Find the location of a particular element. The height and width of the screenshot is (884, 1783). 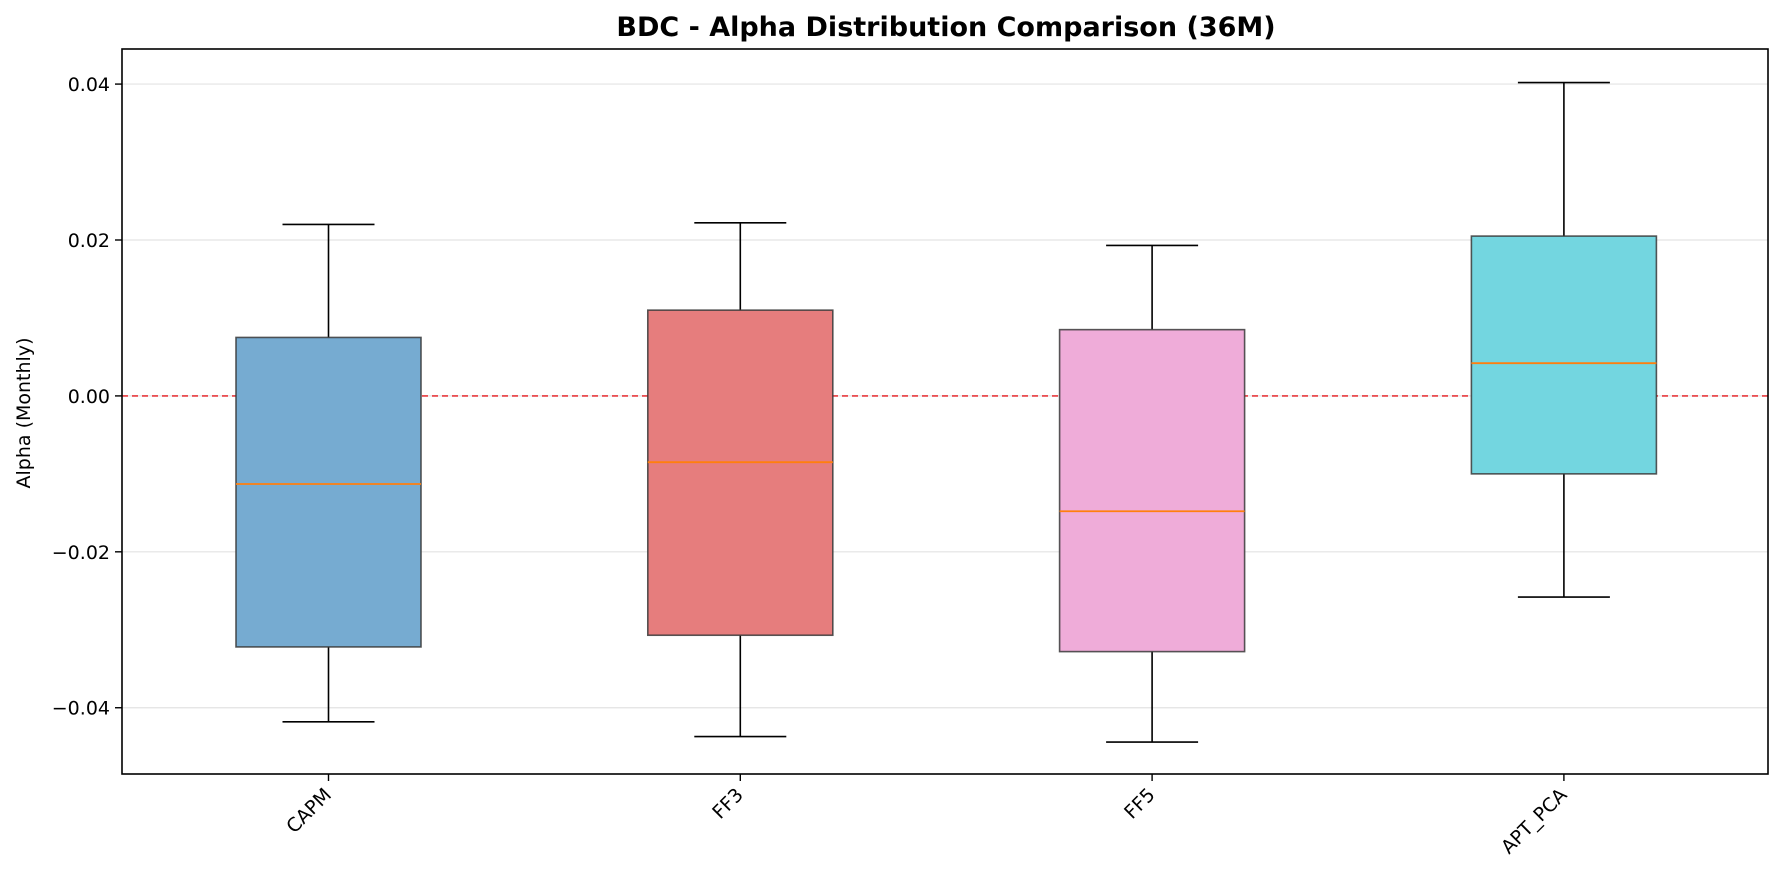

box-ff5 is located at coordinates (1152, 493).